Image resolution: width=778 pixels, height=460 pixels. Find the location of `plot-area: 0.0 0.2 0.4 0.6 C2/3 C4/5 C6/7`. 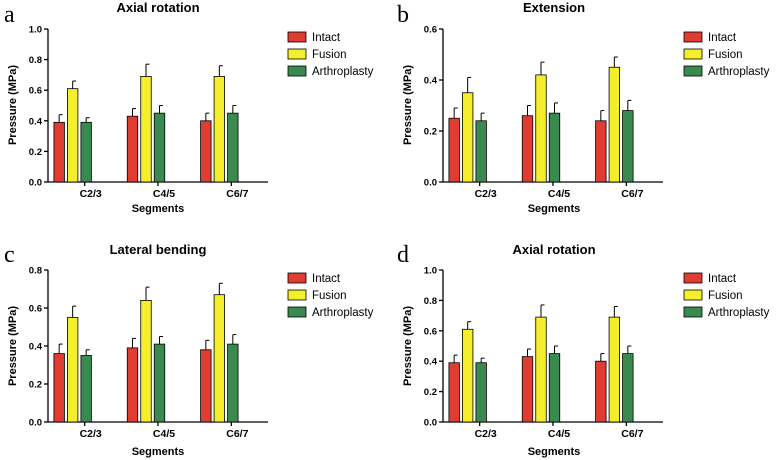

plot-area: 0.0 0.2 0.4 0.6 C2/3 C4/5 C6/7 is located at coordinates (543, 112).